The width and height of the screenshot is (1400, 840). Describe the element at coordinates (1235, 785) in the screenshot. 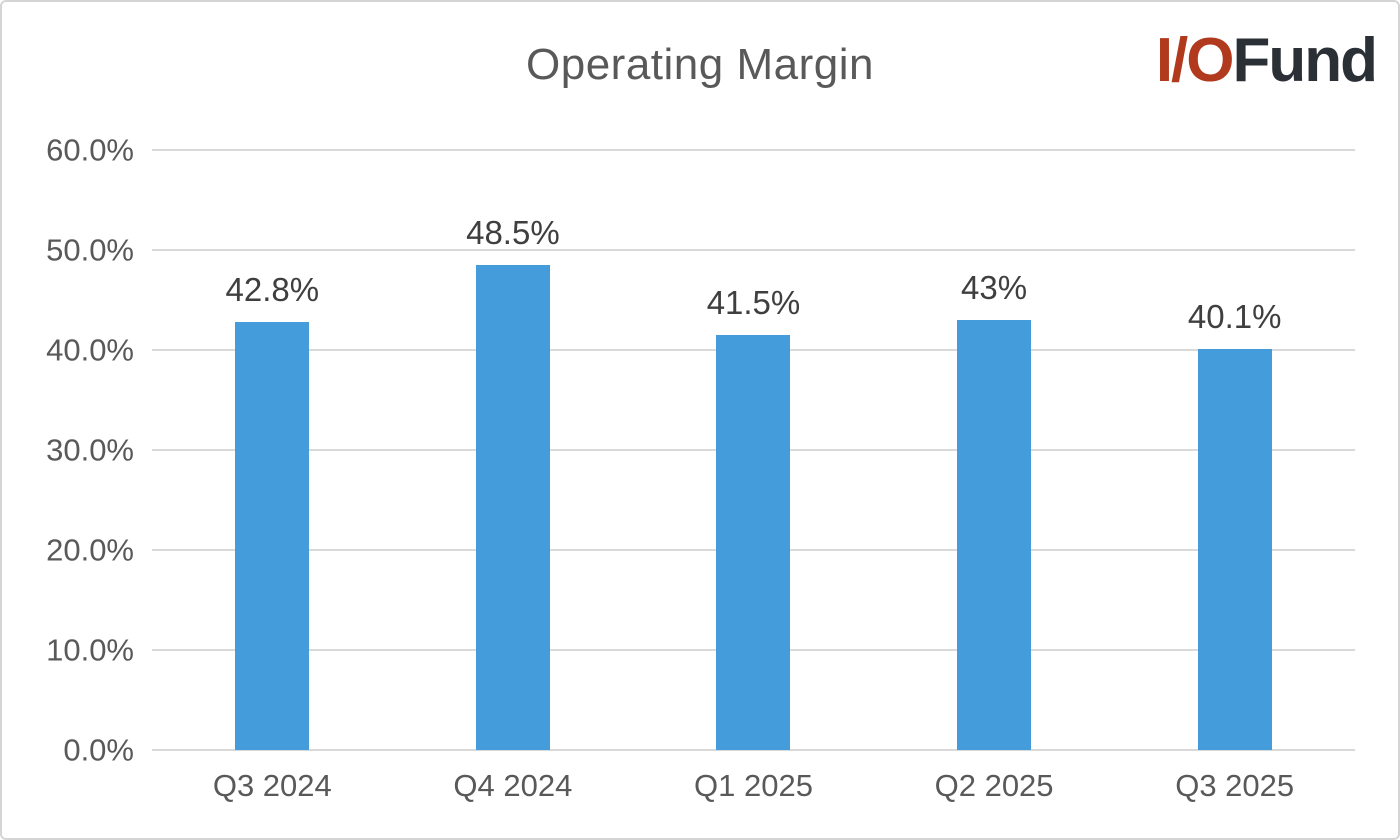

I see `x-axis-label: Q3 2025` at that location.